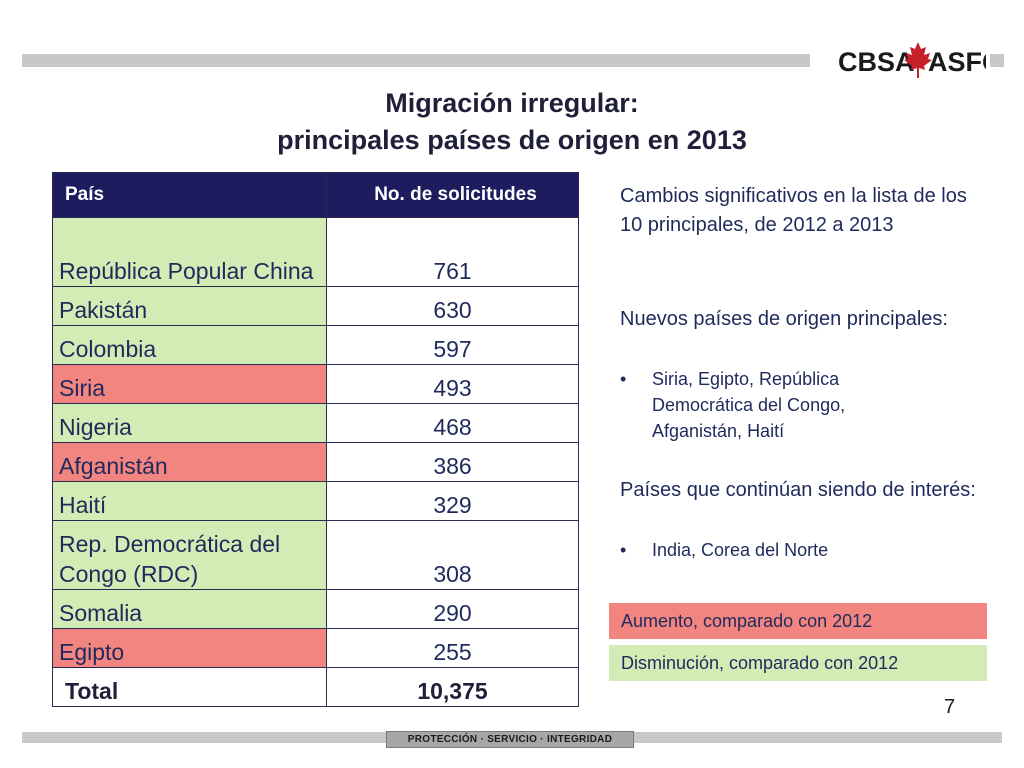 Image resolution: width=1024 pixels, height=768 pixels. Describe the element at coordinates (784, 319) in the screenshot. I see `side-new-heading: Nuevos países de origen principales:` at that location.